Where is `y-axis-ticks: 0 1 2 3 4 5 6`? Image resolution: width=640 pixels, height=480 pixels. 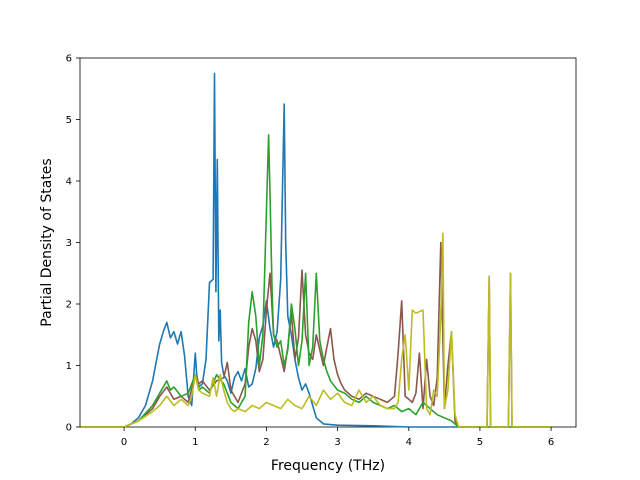 y-axis-ticks: 0 1 2 3 4 5 6 is located at coordinates (73, 244).